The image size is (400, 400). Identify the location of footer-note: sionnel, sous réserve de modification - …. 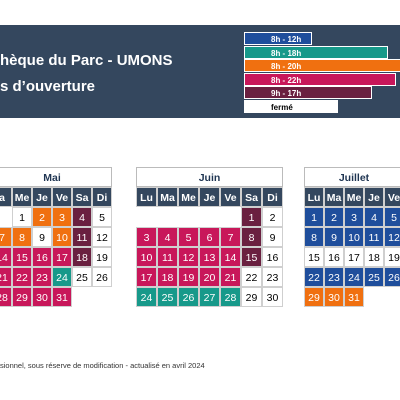
(102, 365).